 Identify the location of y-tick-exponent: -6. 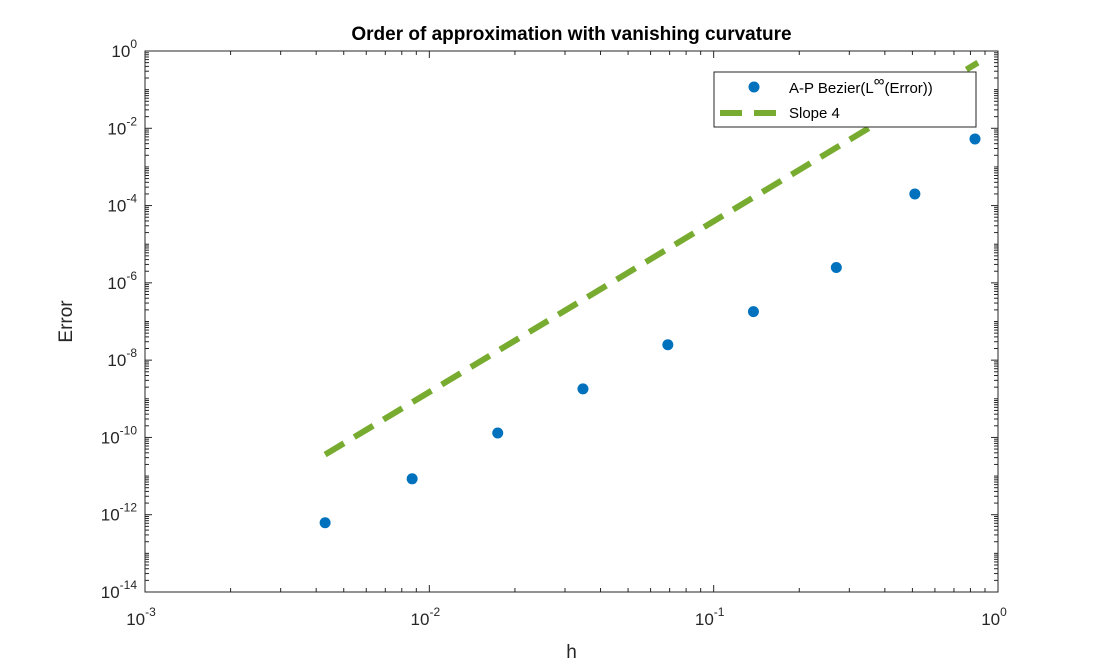
(131, 276).